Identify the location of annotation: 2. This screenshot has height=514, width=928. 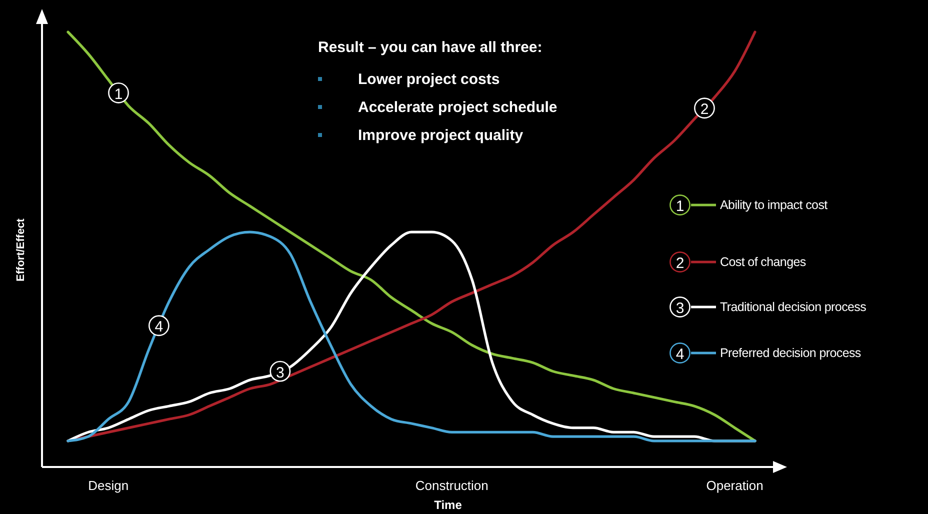
(704, 109).